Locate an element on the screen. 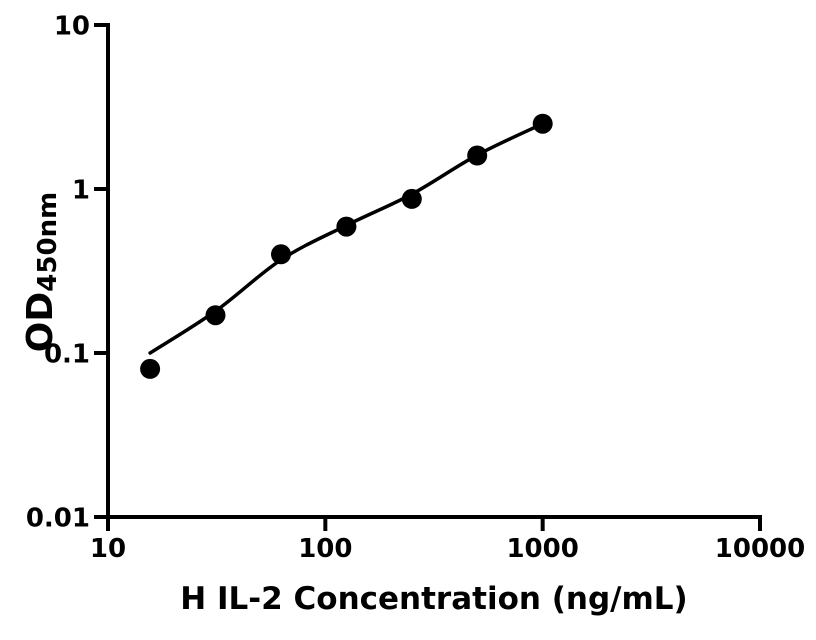 The height and width of the screenshot is (640, 816). y-axis-title: OD 450nm is located at coordinates (40, 272).